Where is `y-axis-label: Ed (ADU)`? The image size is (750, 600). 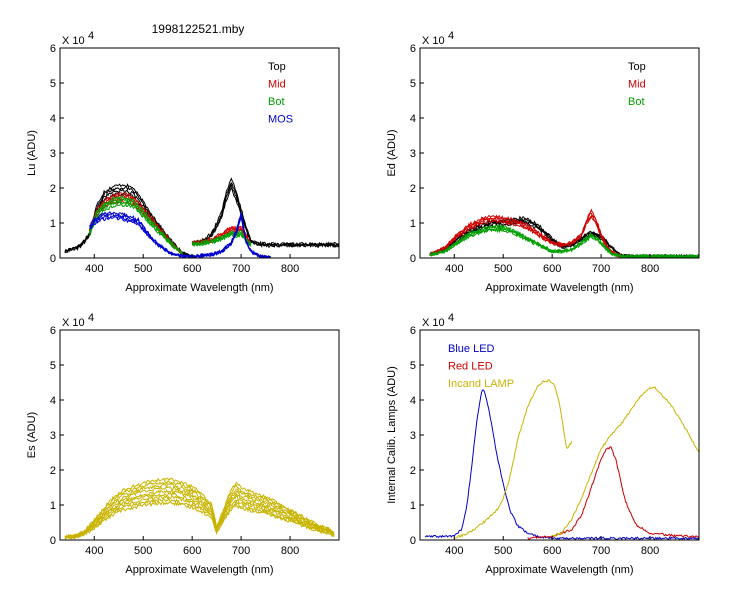
y-axis-label: Ed (ADU) is located at coordinates (392, 152).